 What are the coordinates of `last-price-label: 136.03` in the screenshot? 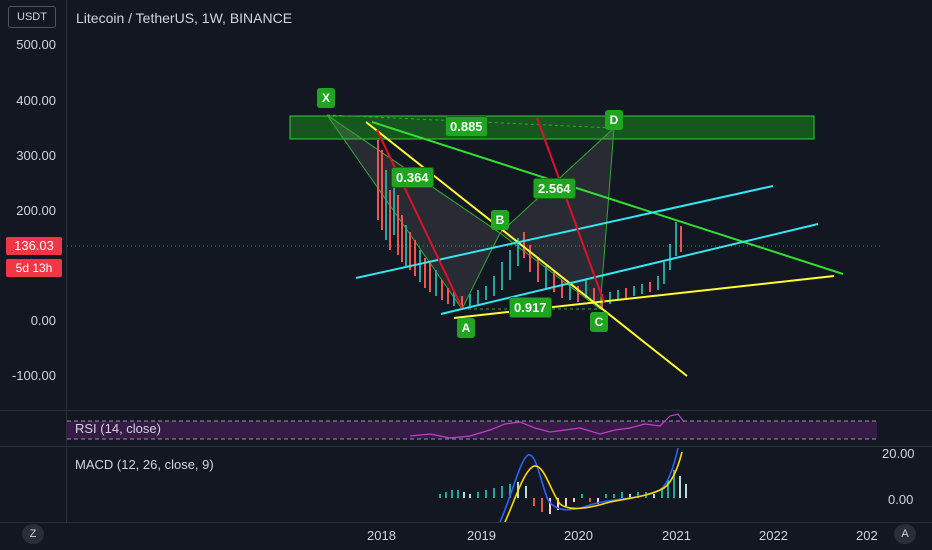 It's located at (34, 246).